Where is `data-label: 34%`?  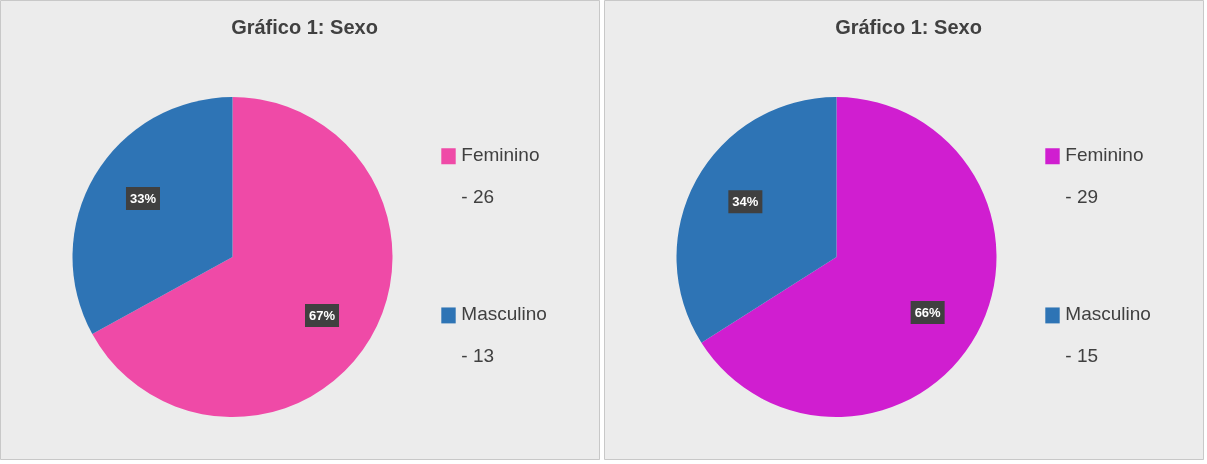
data-label: 34% is located at coordinates (745, 202).